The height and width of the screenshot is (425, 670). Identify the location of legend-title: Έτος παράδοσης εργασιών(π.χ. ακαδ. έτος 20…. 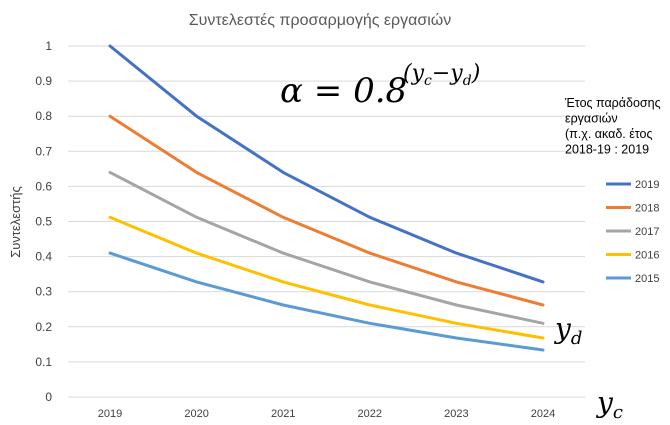
(612, 126).